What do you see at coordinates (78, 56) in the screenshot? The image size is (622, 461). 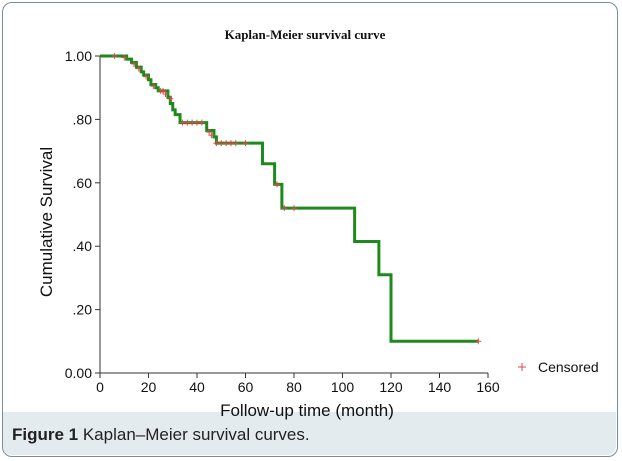 I see `y-tick-label: 1.00` at bounding box center [78, 56].